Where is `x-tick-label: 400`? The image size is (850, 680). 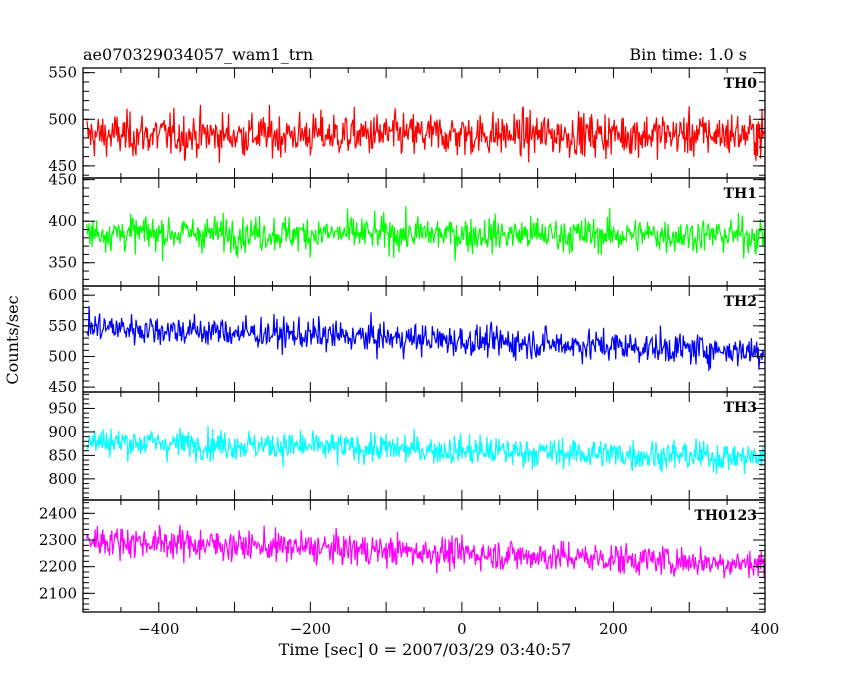
x-tick-label: 400 is located at coordinates (765, 629).